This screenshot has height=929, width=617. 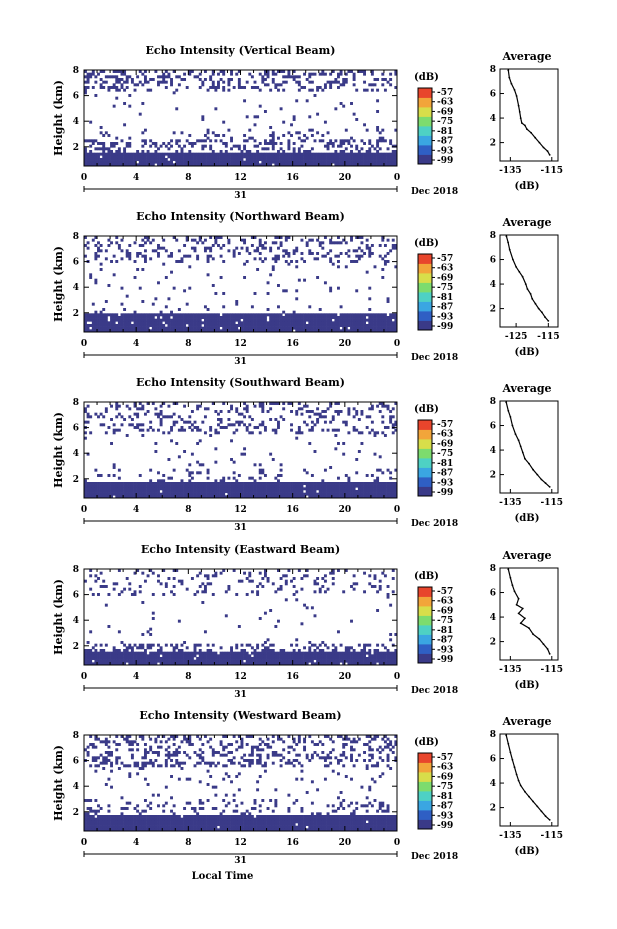 What do you see at coordinates (445, 151) in the screenshot?
I see `colorbar-tick-label: -93` at bounding box center [445, 151].